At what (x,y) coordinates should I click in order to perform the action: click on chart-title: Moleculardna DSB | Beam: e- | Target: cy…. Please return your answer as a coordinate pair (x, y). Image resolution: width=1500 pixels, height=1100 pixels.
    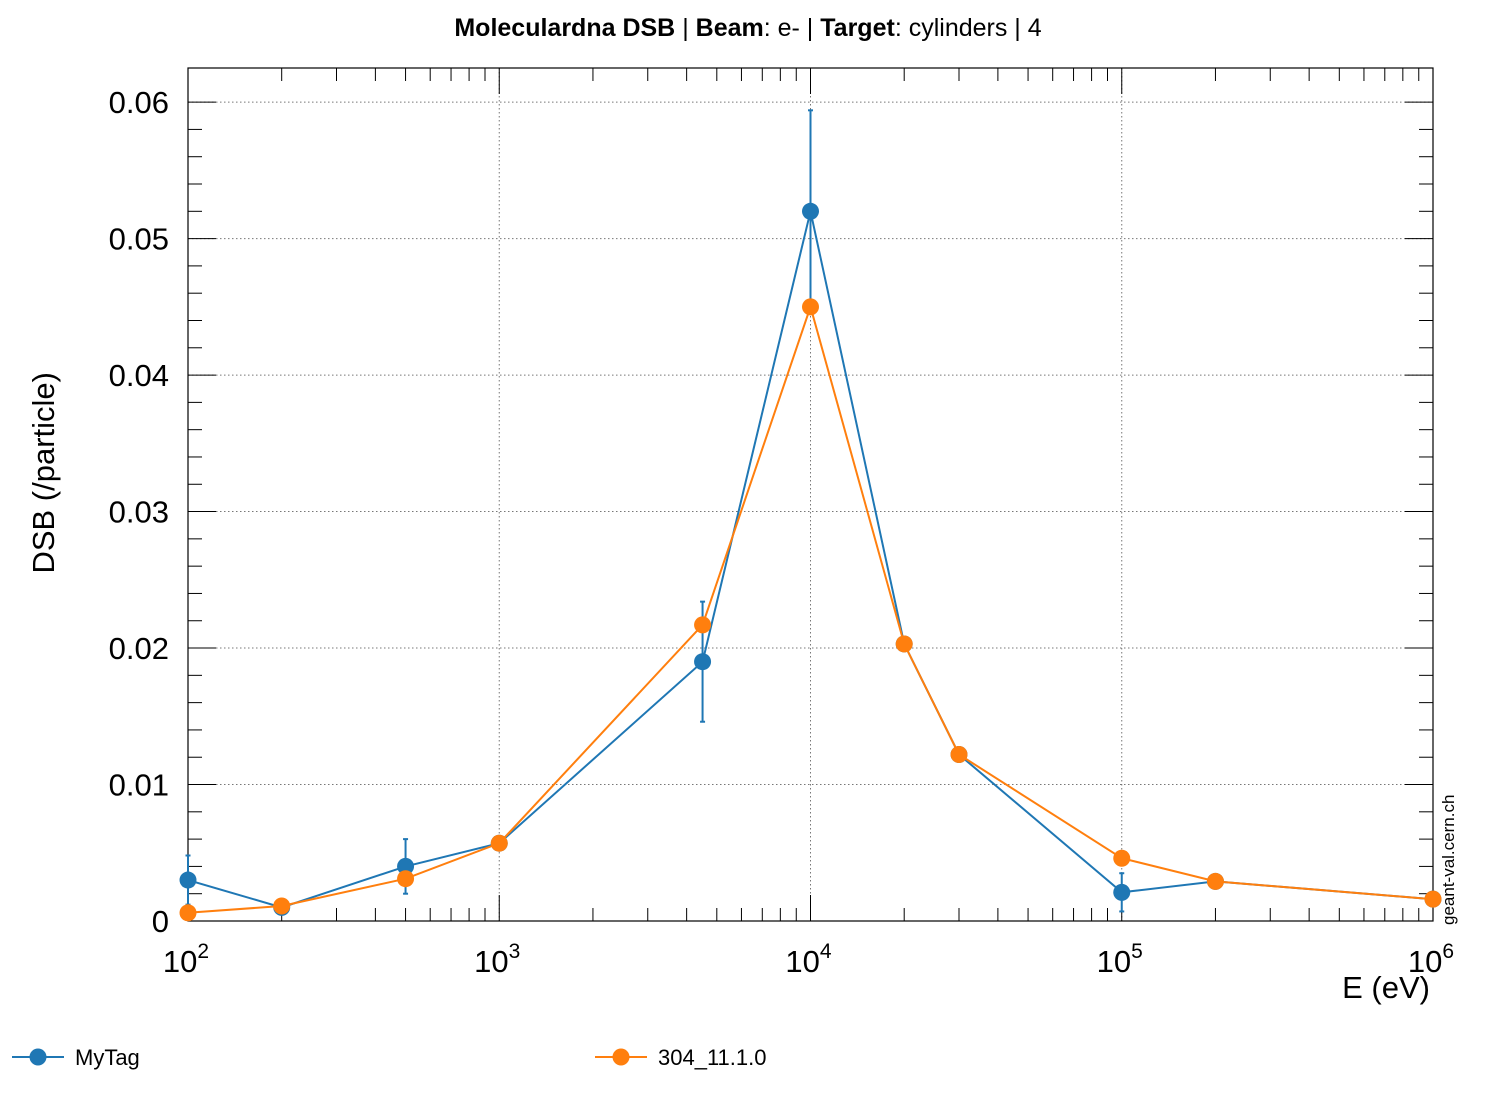
    Looking at the image, I should click on (747, 28).